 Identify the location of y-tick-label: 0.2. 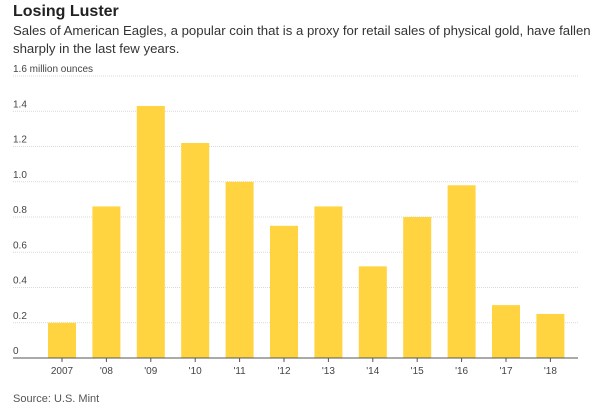
(20, 316).